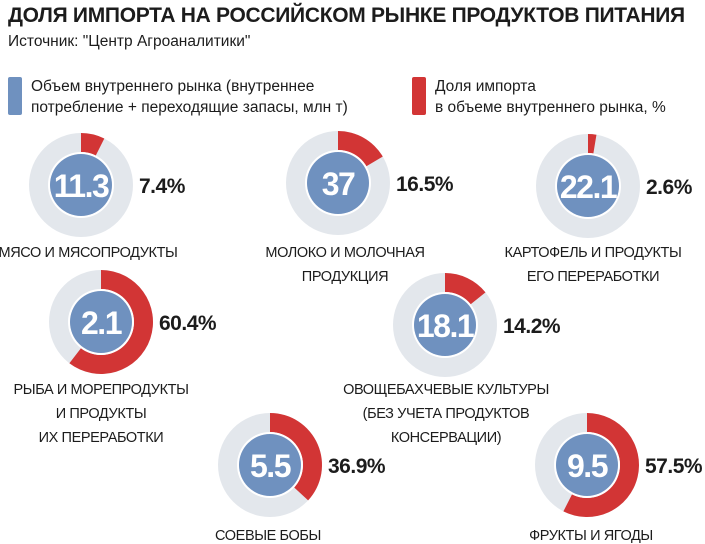 This screenshot has width=705, height=544. Describe the element at coordinates (88, 253) in the screenshot. I see `category-label: МЯСО И МЯСОПРОДУКТЫ` at that location.